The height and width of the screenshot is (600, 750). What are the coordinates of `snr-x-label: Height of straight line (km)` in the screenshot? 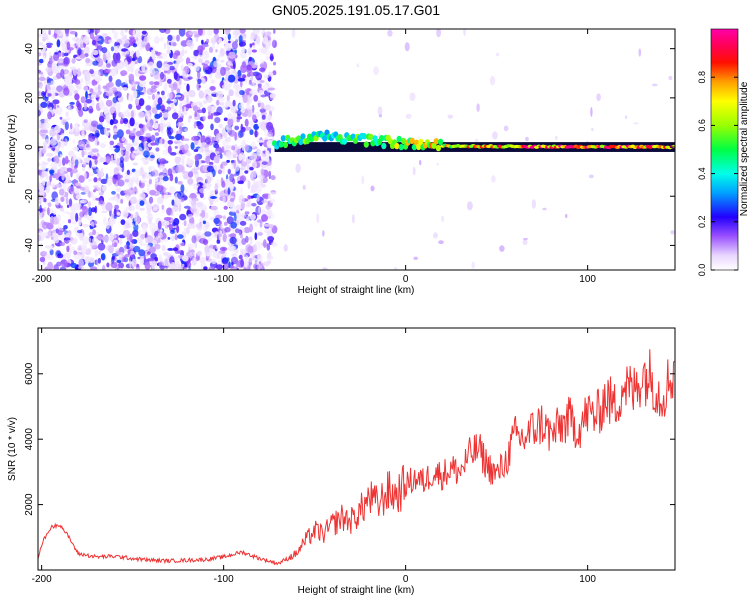 It's located at (356, 590).